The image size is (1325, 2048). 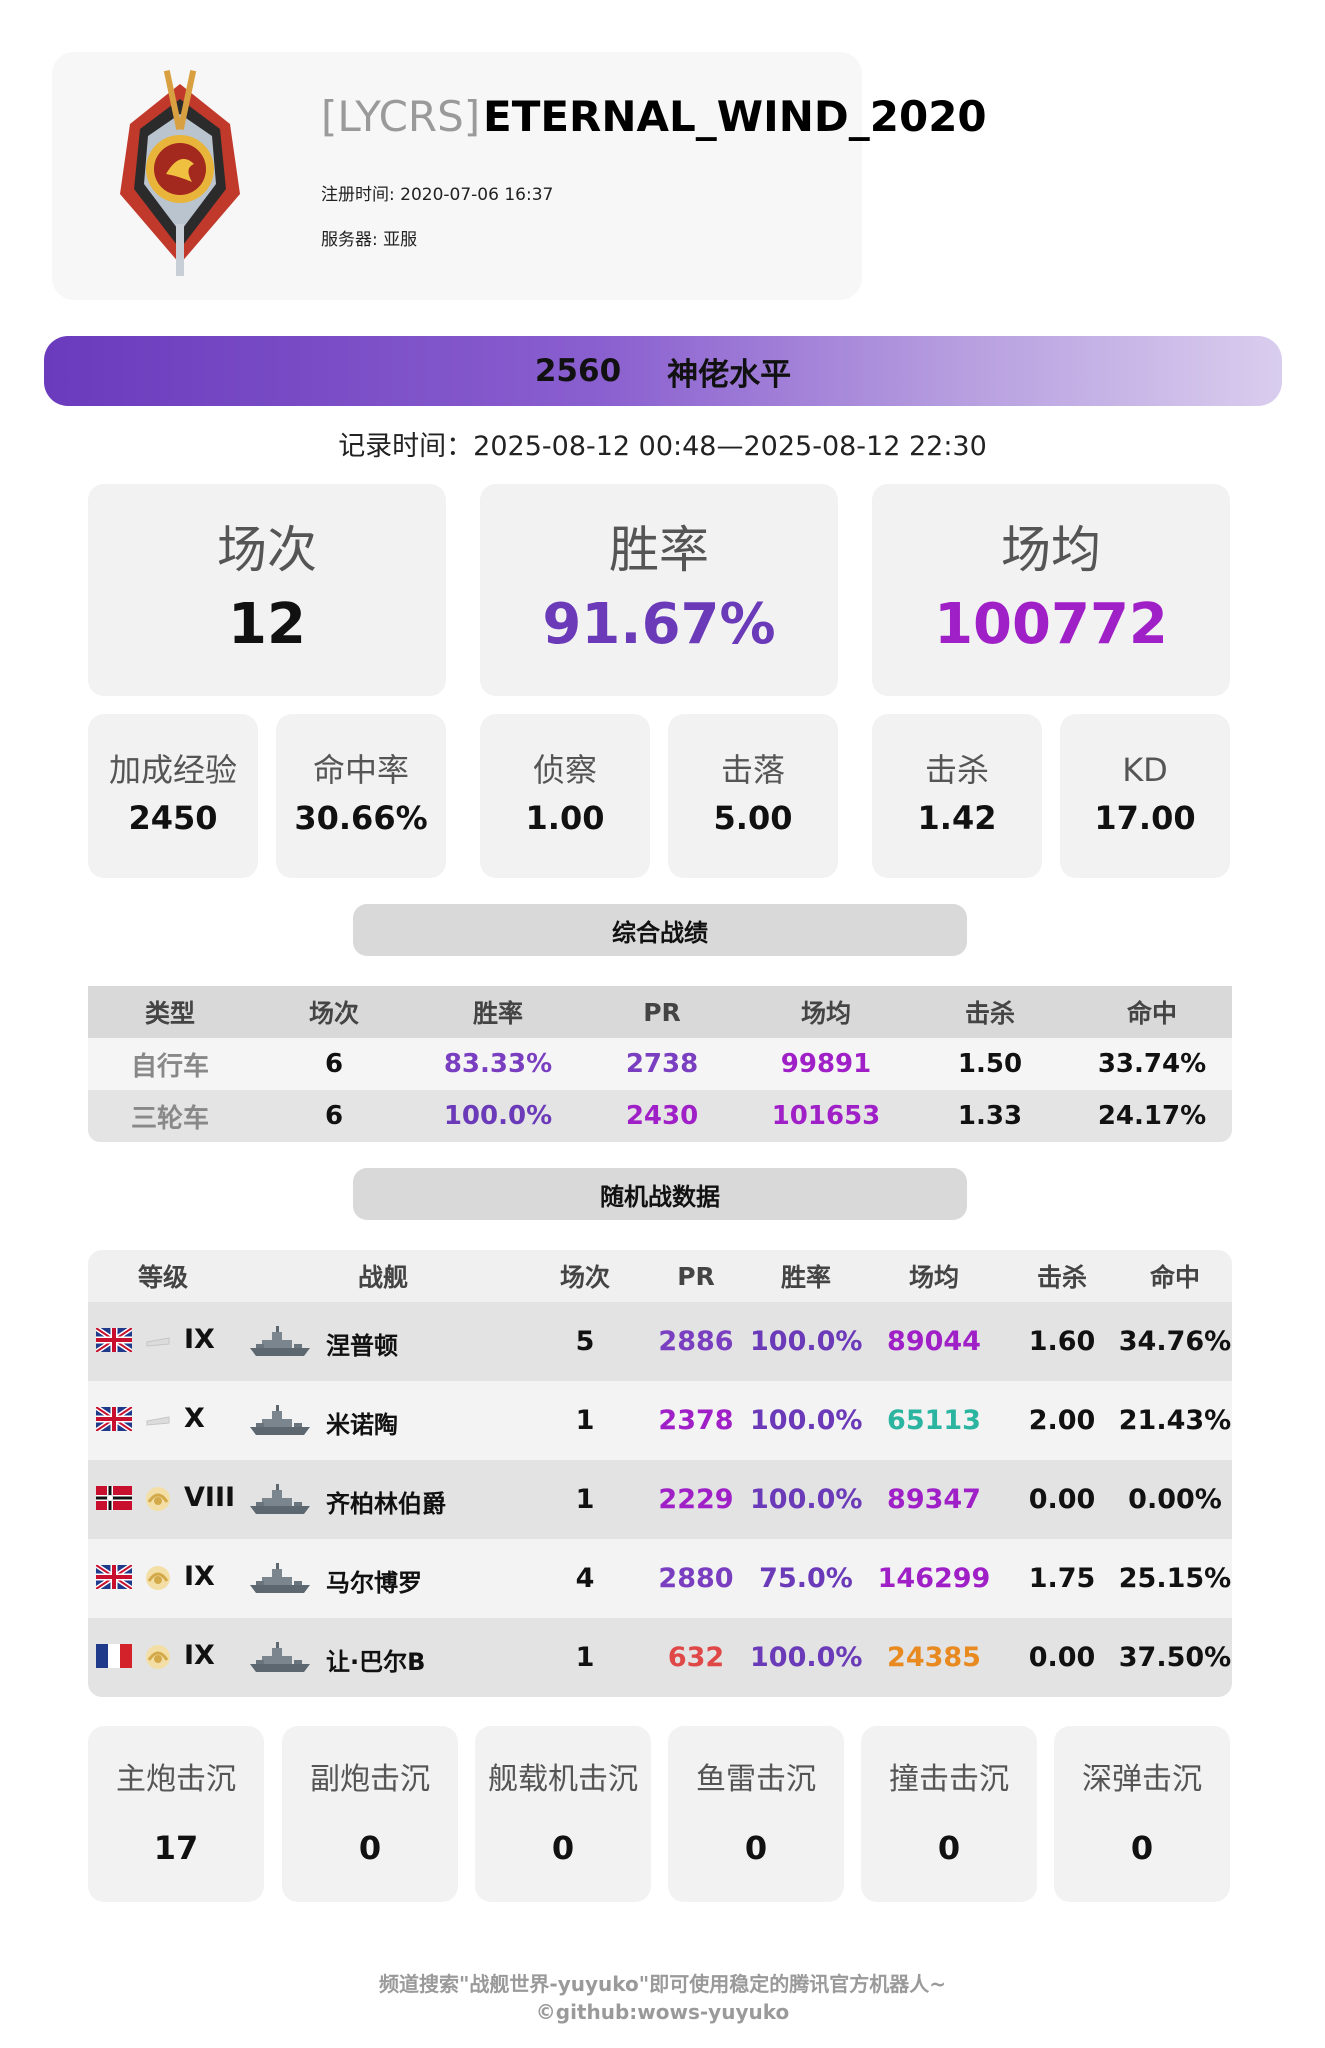 I want to click on kill-label: 副炮击沉, so click(x=370, y=1779).